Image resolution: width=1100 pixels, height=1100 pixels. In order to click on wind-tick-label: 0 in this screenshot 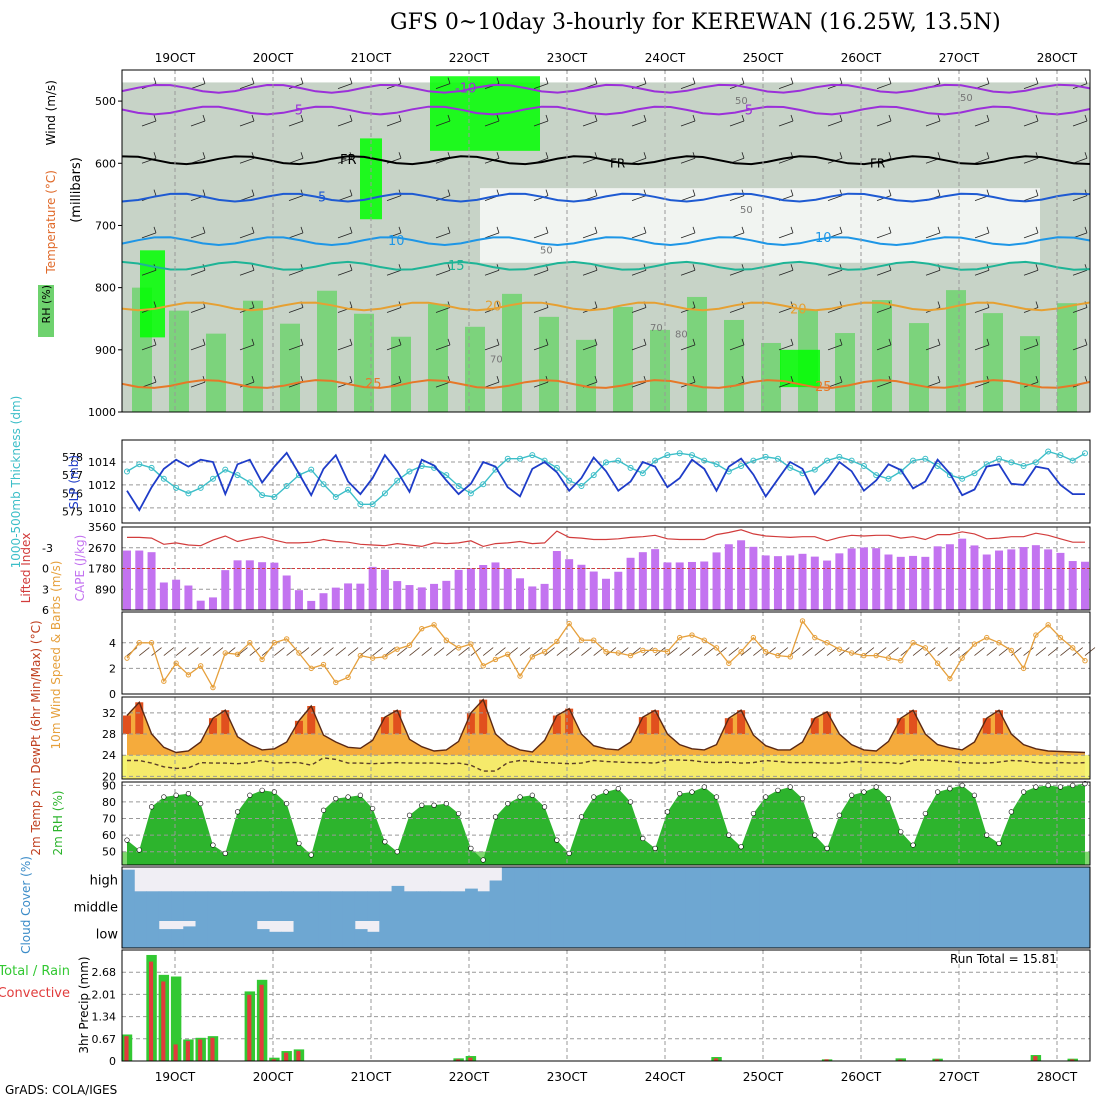, I will do `click(112, 694)`.